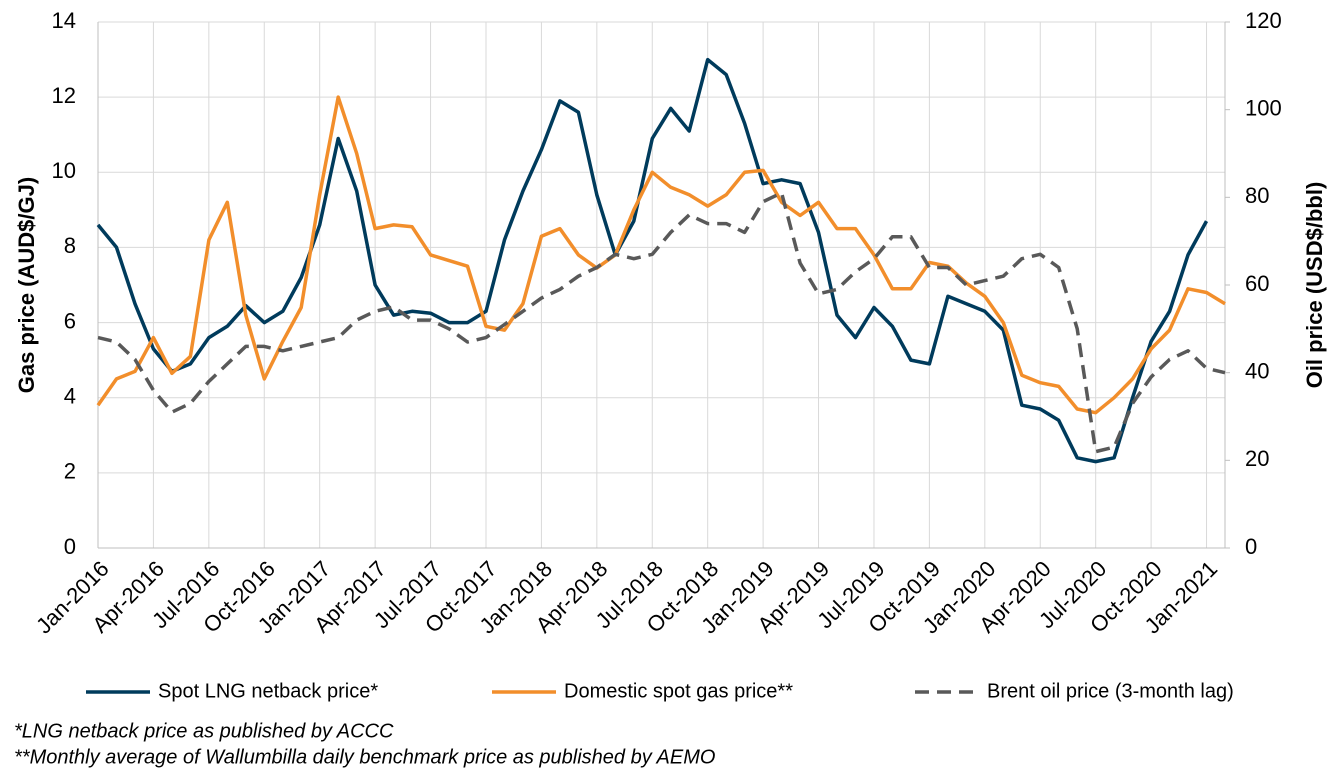 This screenshot has height=783, width=1339. What do you see at coordinates (1257, 458) in the screenshot?
I see `y2-tick-label: 20` at bounding box center [1257, 458].